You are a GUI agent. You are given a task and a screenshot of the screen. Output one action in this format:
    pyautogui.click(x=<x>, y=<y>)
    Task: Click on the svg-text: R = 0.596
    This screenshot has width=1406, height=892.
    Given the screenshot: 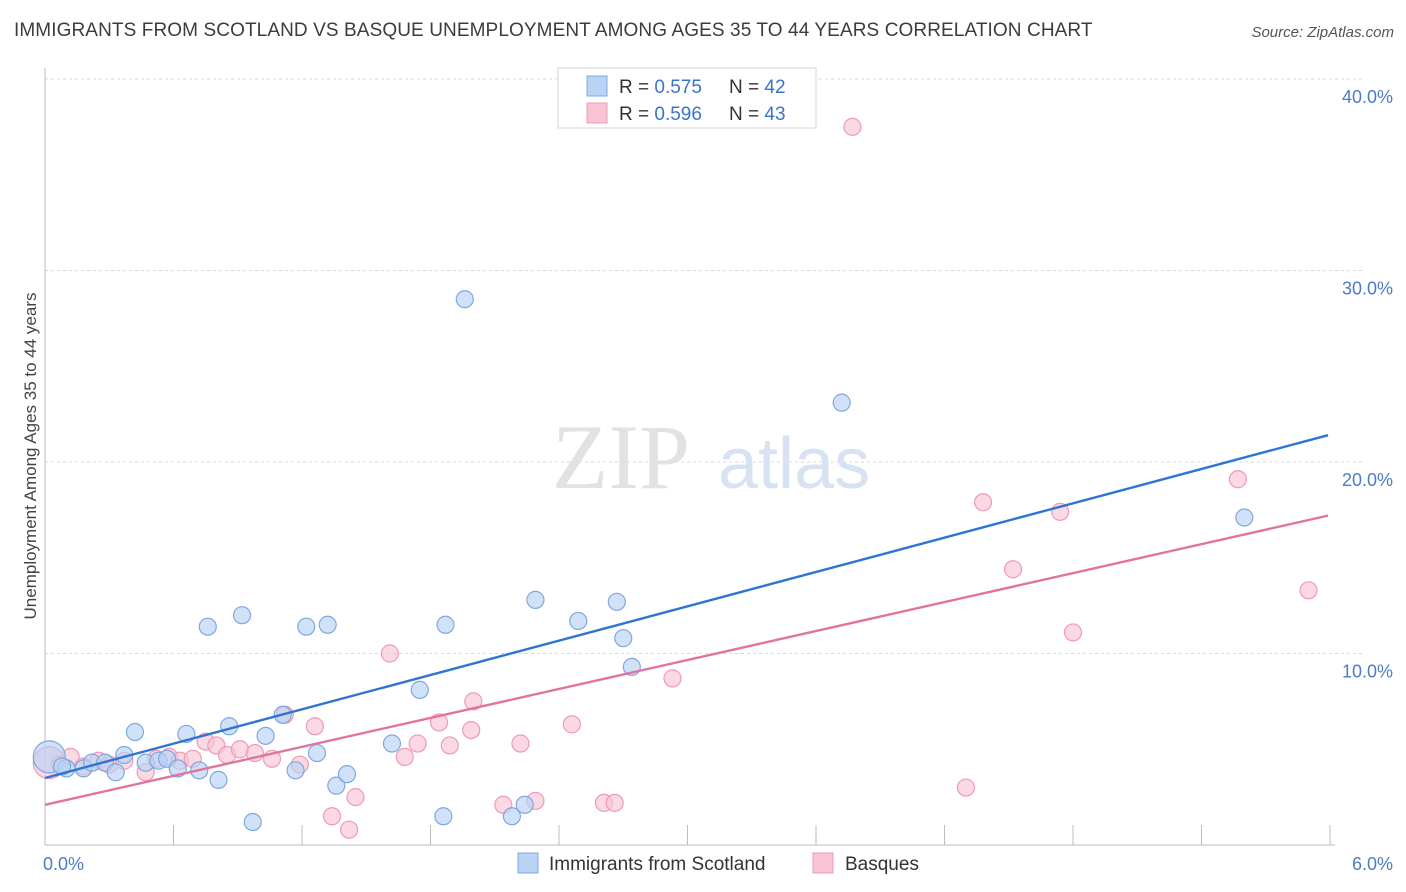 What is the action you would take?
    pyautogui.click(x=660, y=114)
    